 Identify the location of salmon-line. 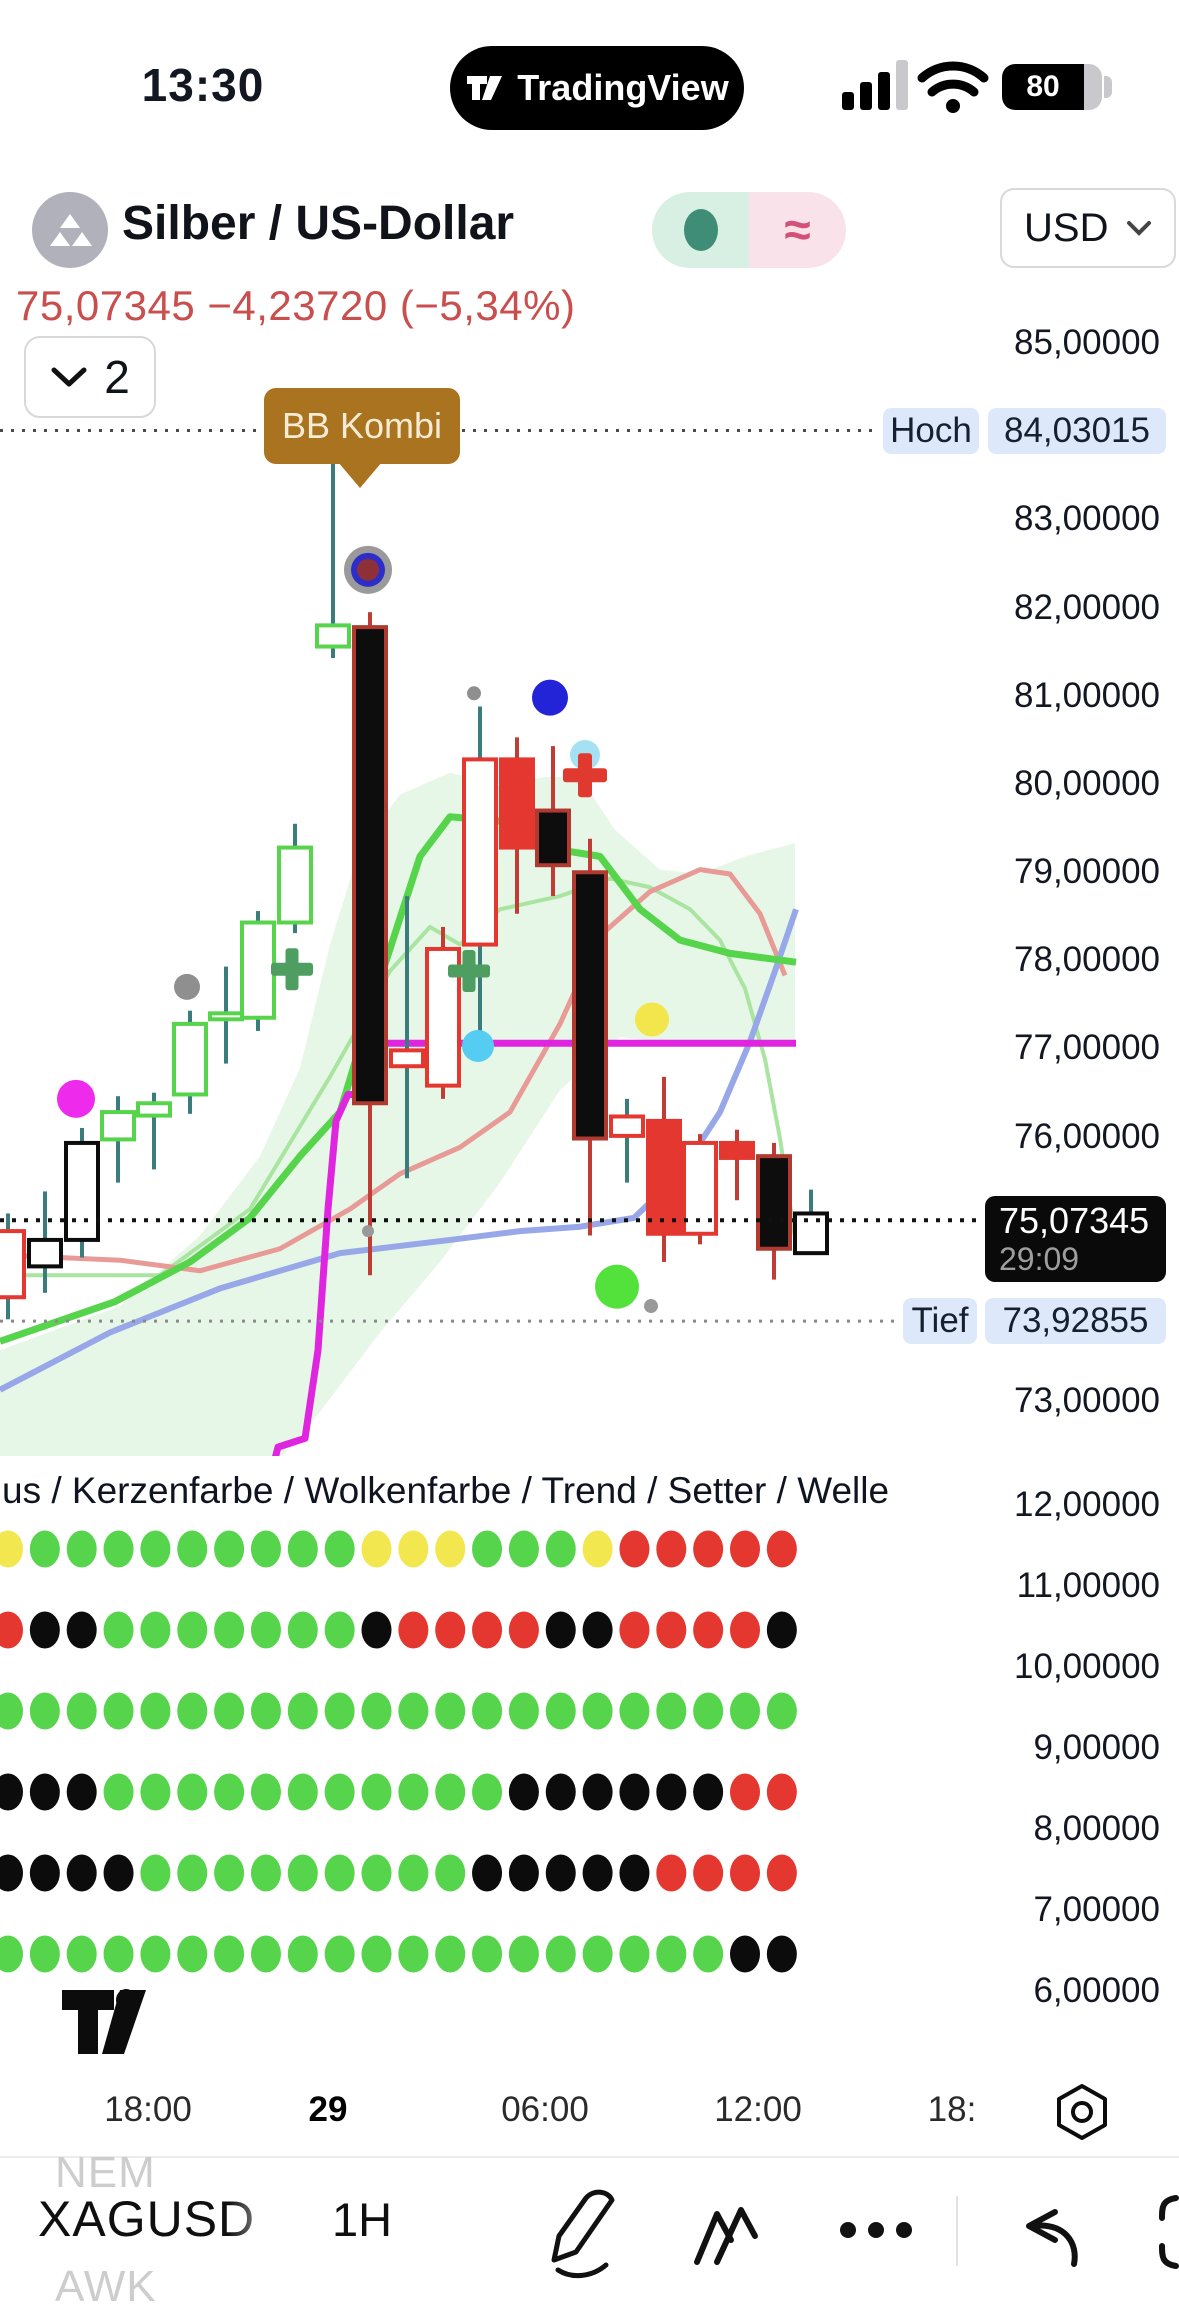
(394, 1070).